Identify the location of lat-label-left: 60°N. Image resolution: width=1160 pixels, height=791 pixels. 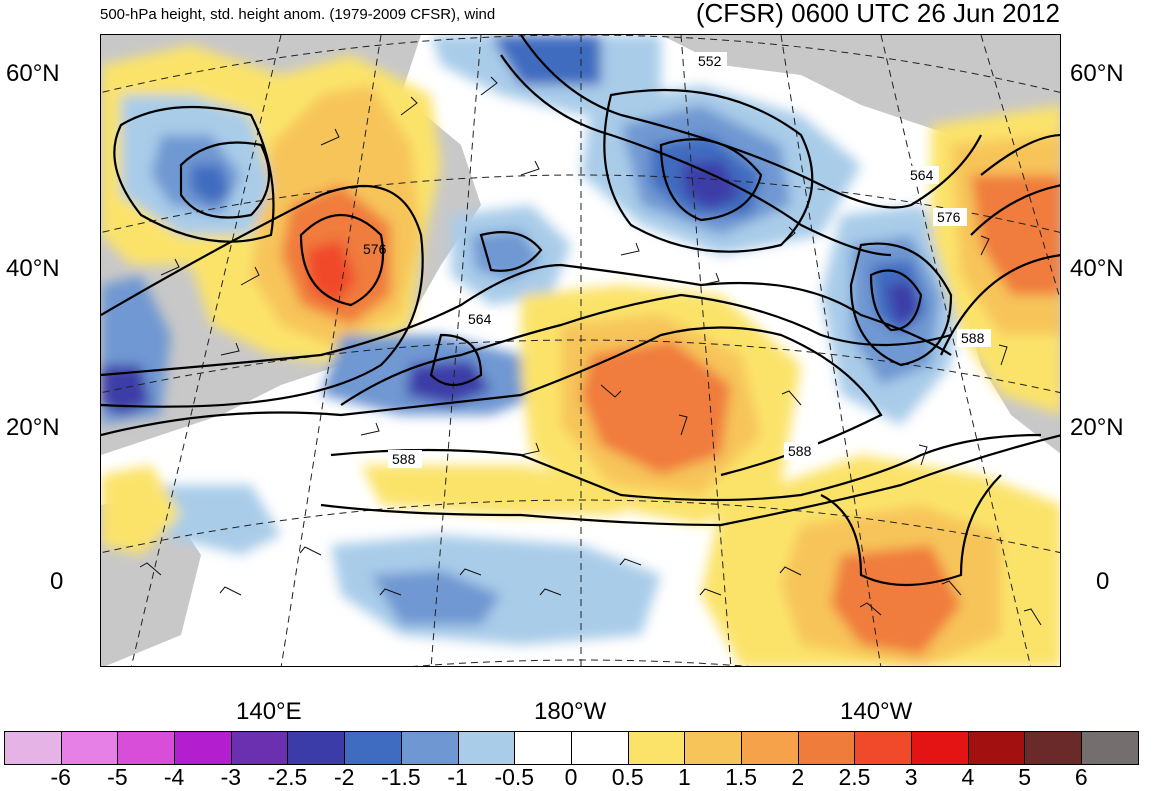
(33, 73).